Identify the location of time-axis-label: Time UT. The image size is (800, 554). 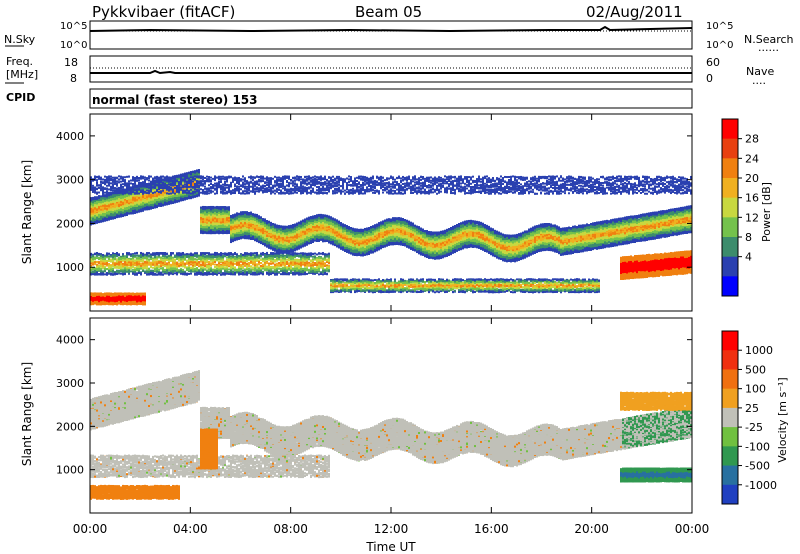
(390, 547).